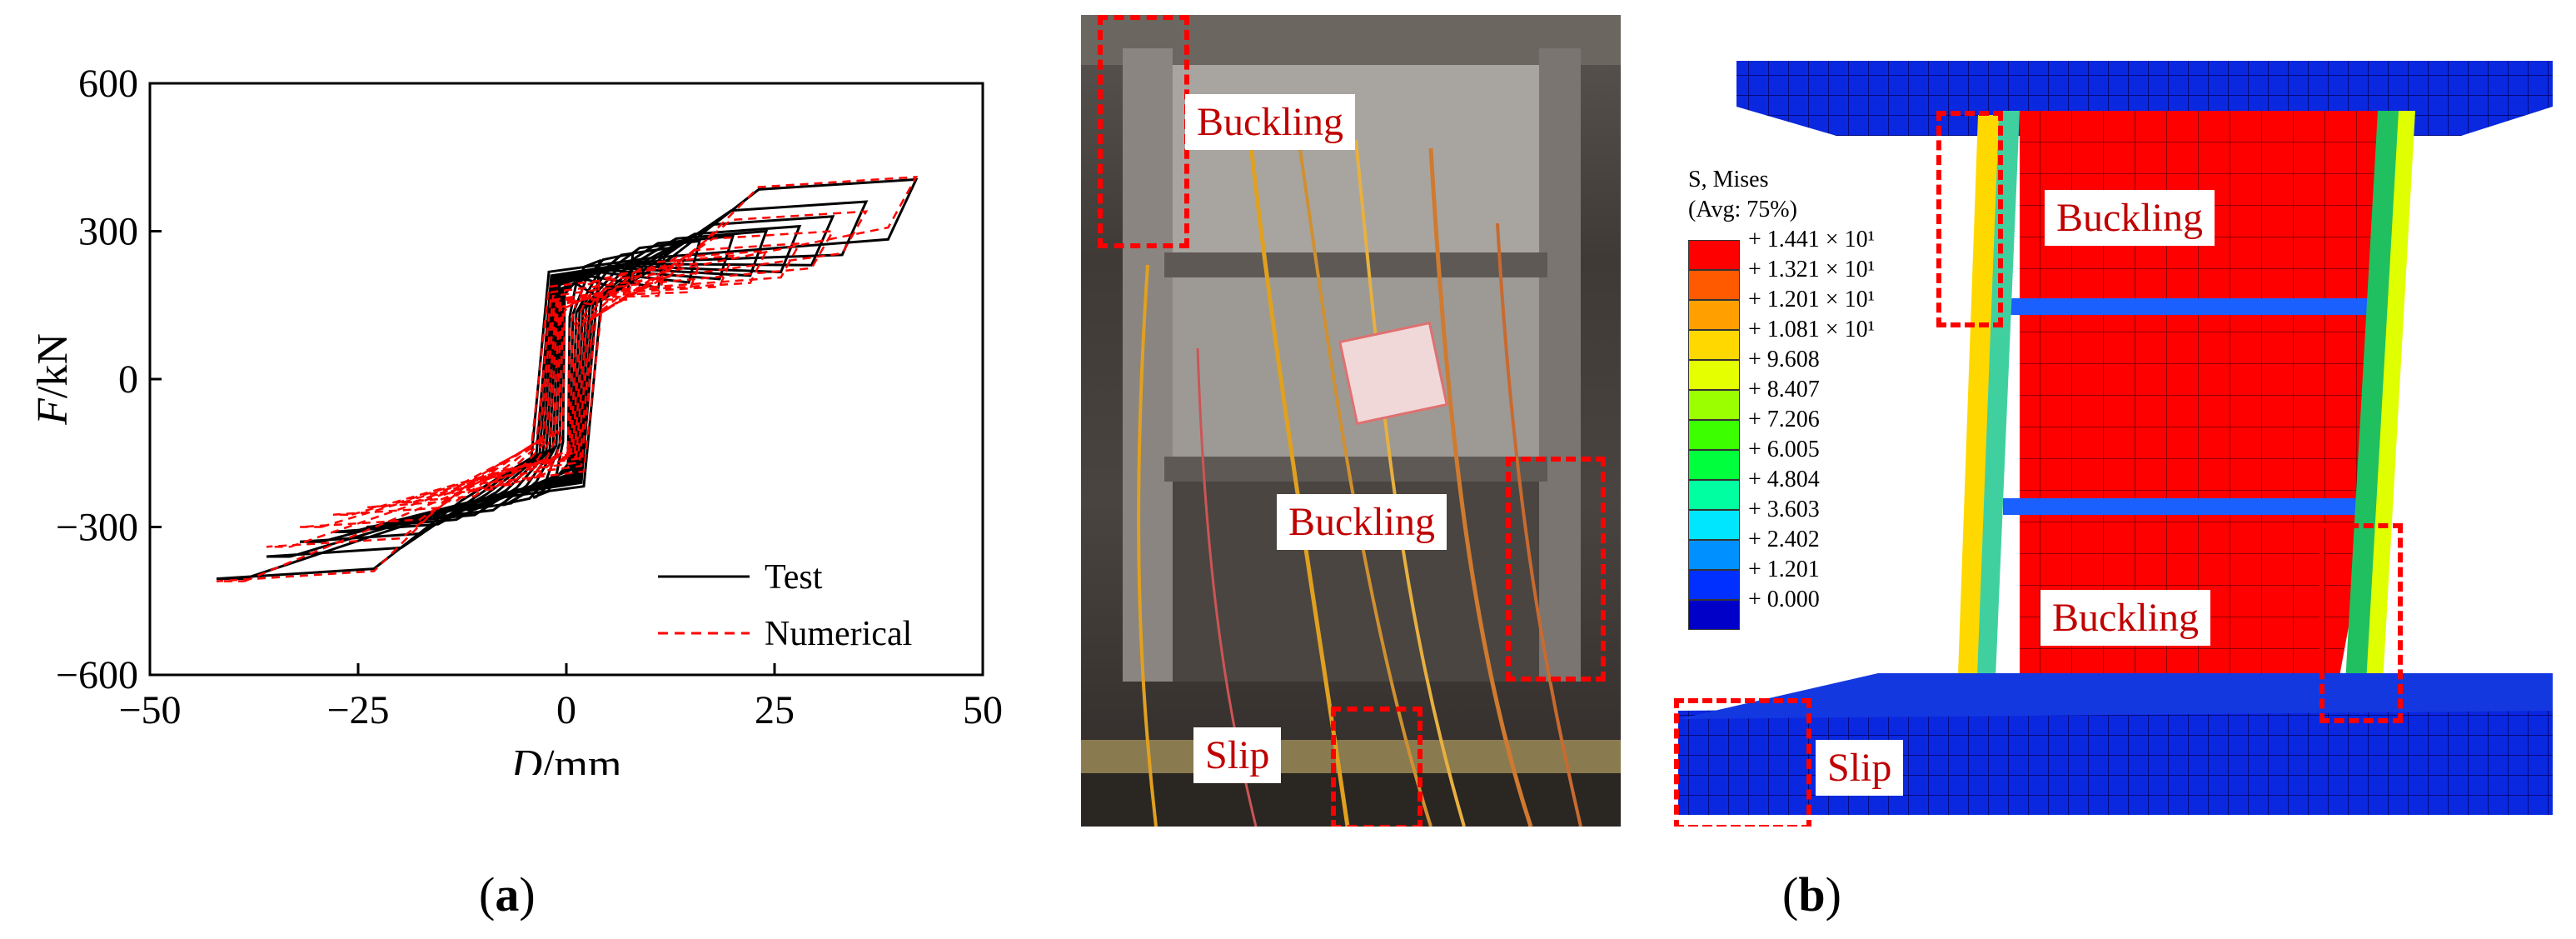 This screenshot has width=2576, height=939. What do you see at coordinates (775, 710) in the screenshot?
I see `x-tick-label: 25` at bounding box center [775, 710].